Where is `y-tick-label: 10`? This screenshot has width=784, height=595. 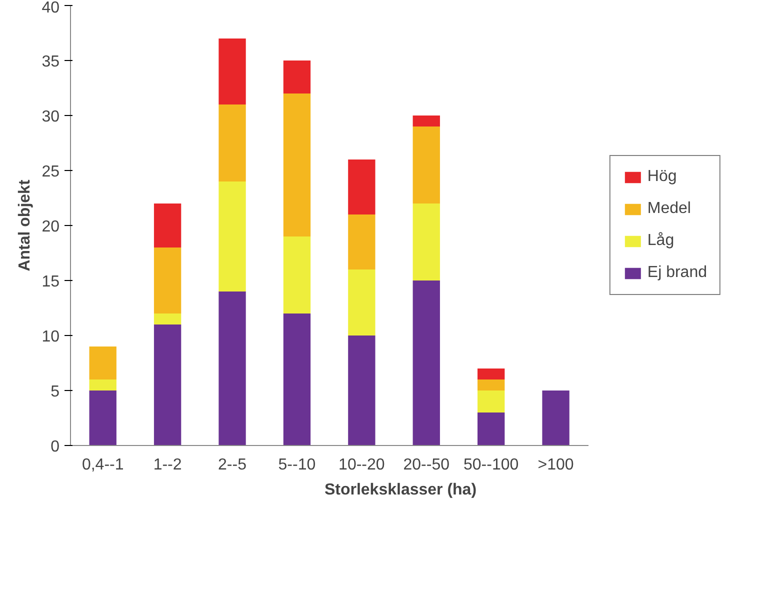 y-tick-label: 10 is located at coordinates (51, 337).